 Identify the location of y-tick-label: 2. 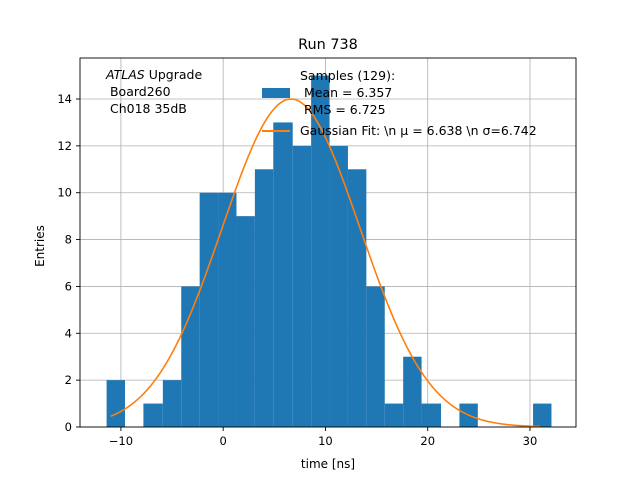
(68, 380).